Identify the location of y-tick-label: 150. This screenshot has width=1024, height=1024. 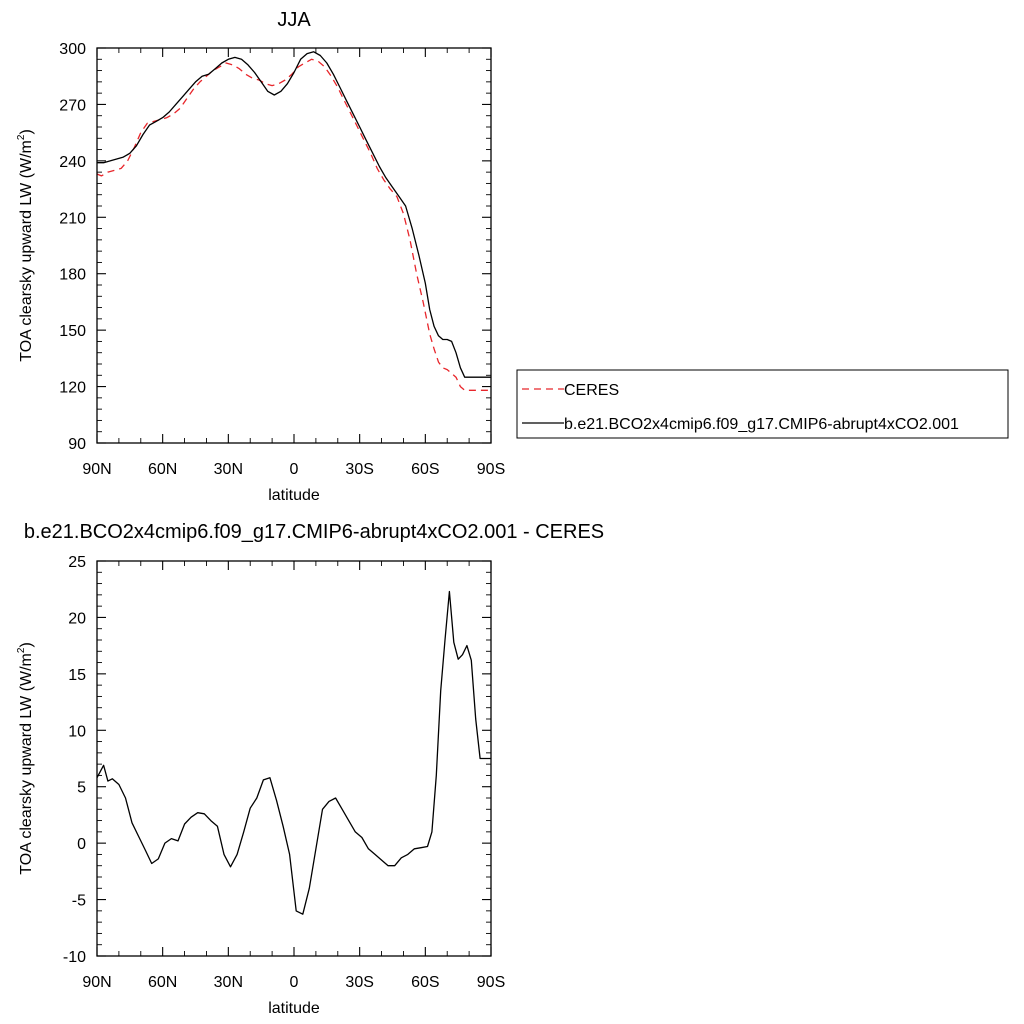
(72, 331).